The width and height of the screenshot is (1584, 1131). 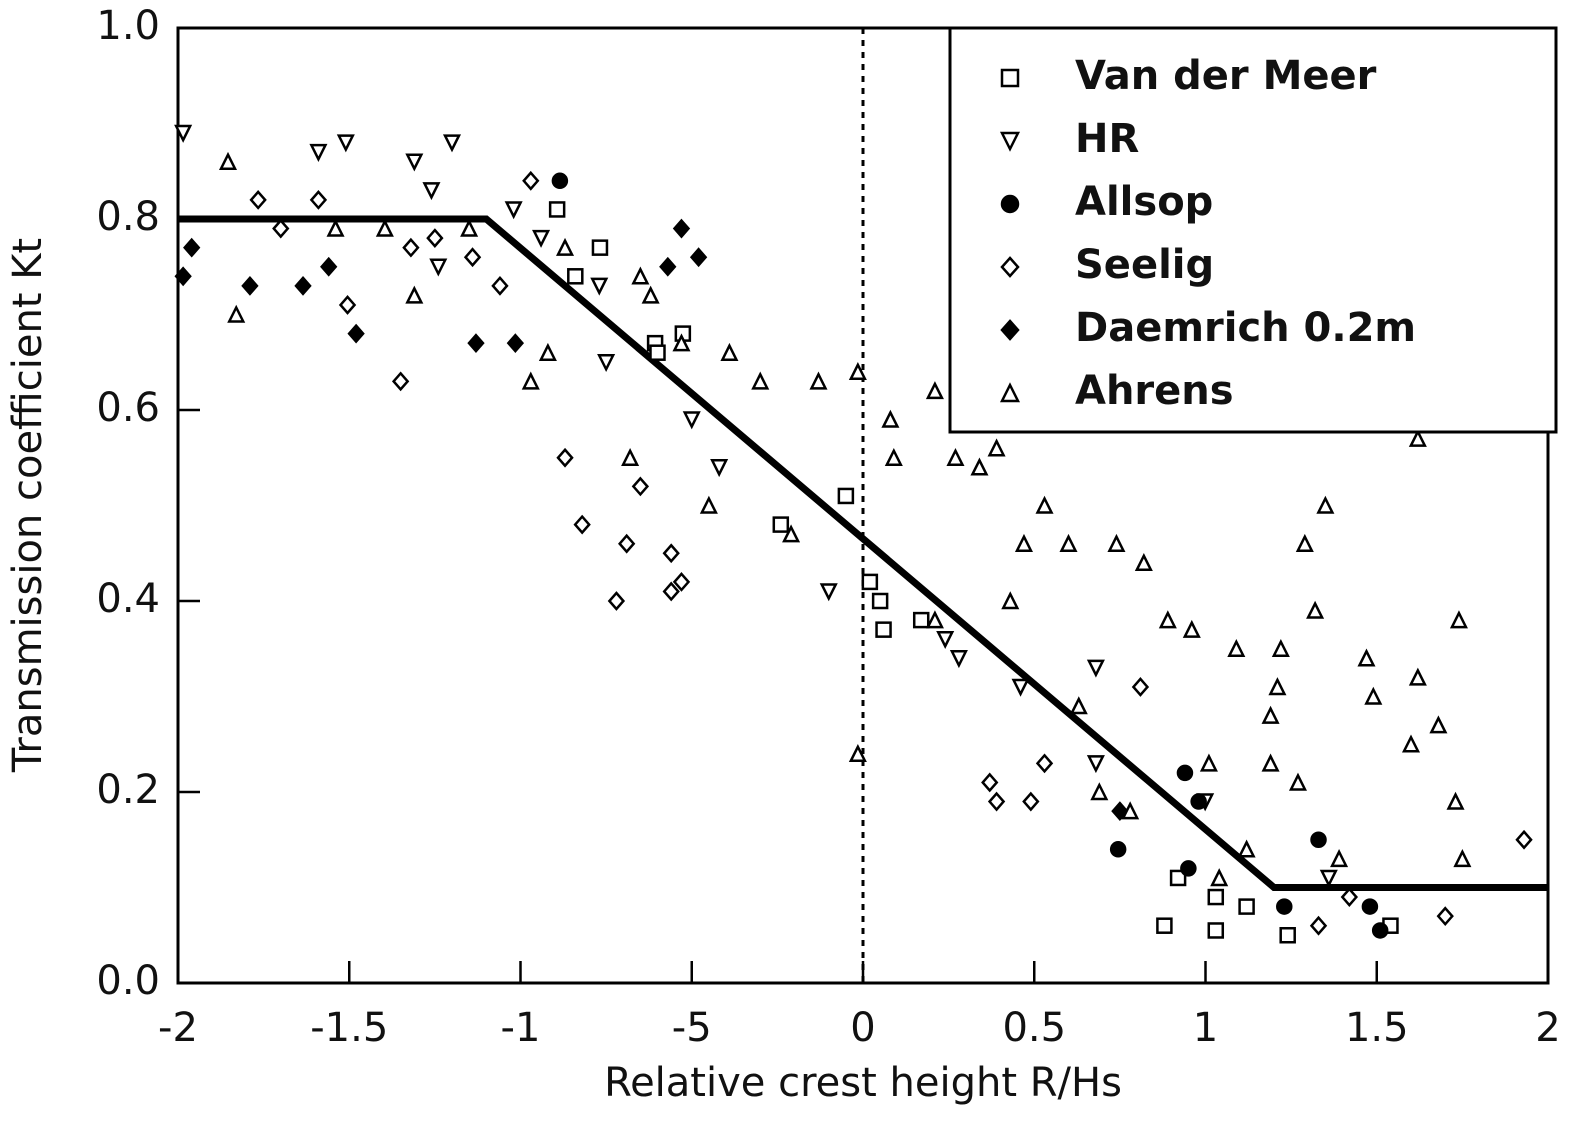 I want to click on legend-box, so click(x=1253, y=230).